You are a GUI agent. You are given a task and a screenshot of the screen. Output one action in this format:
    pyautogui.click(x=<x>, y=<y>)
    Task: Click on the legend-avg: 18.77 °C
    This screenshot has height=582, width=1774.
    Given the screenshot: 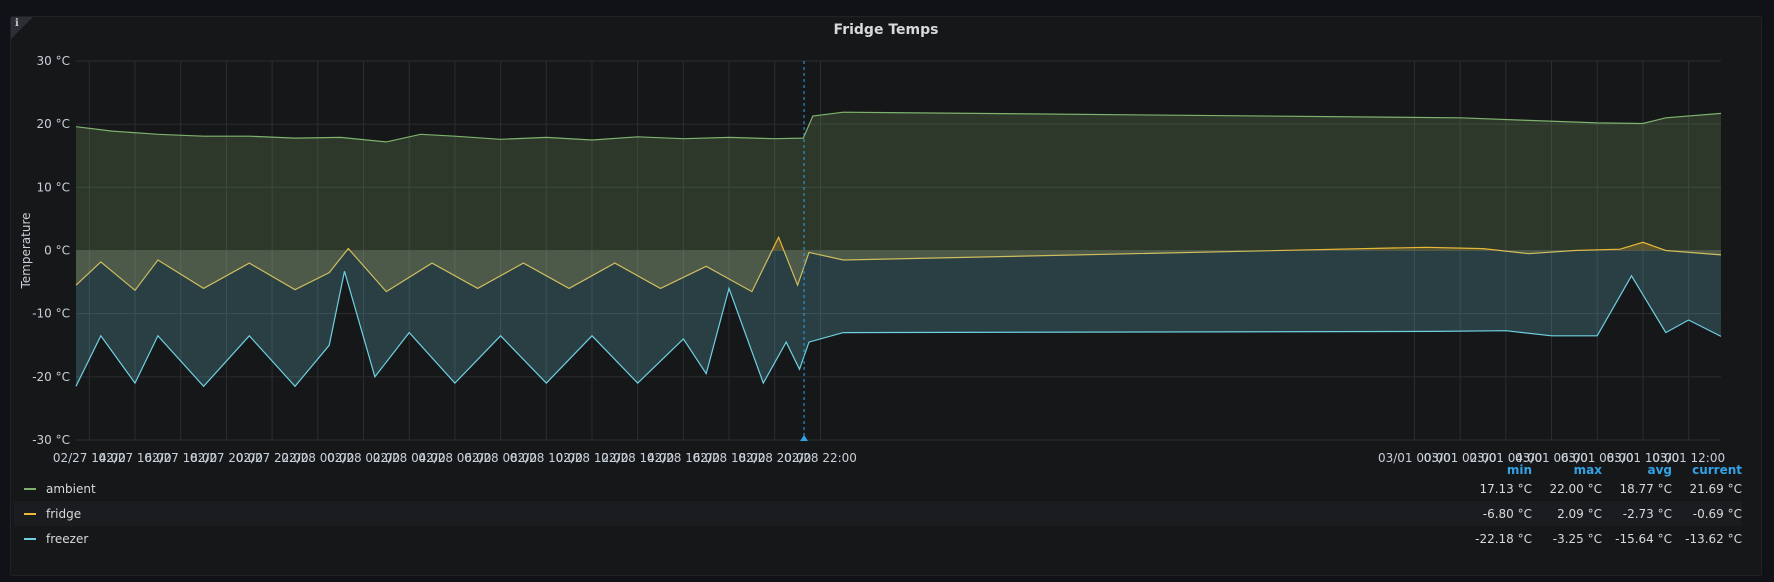 What is the action you would take?
    pyautogui.click(x=1645, y=488)
    